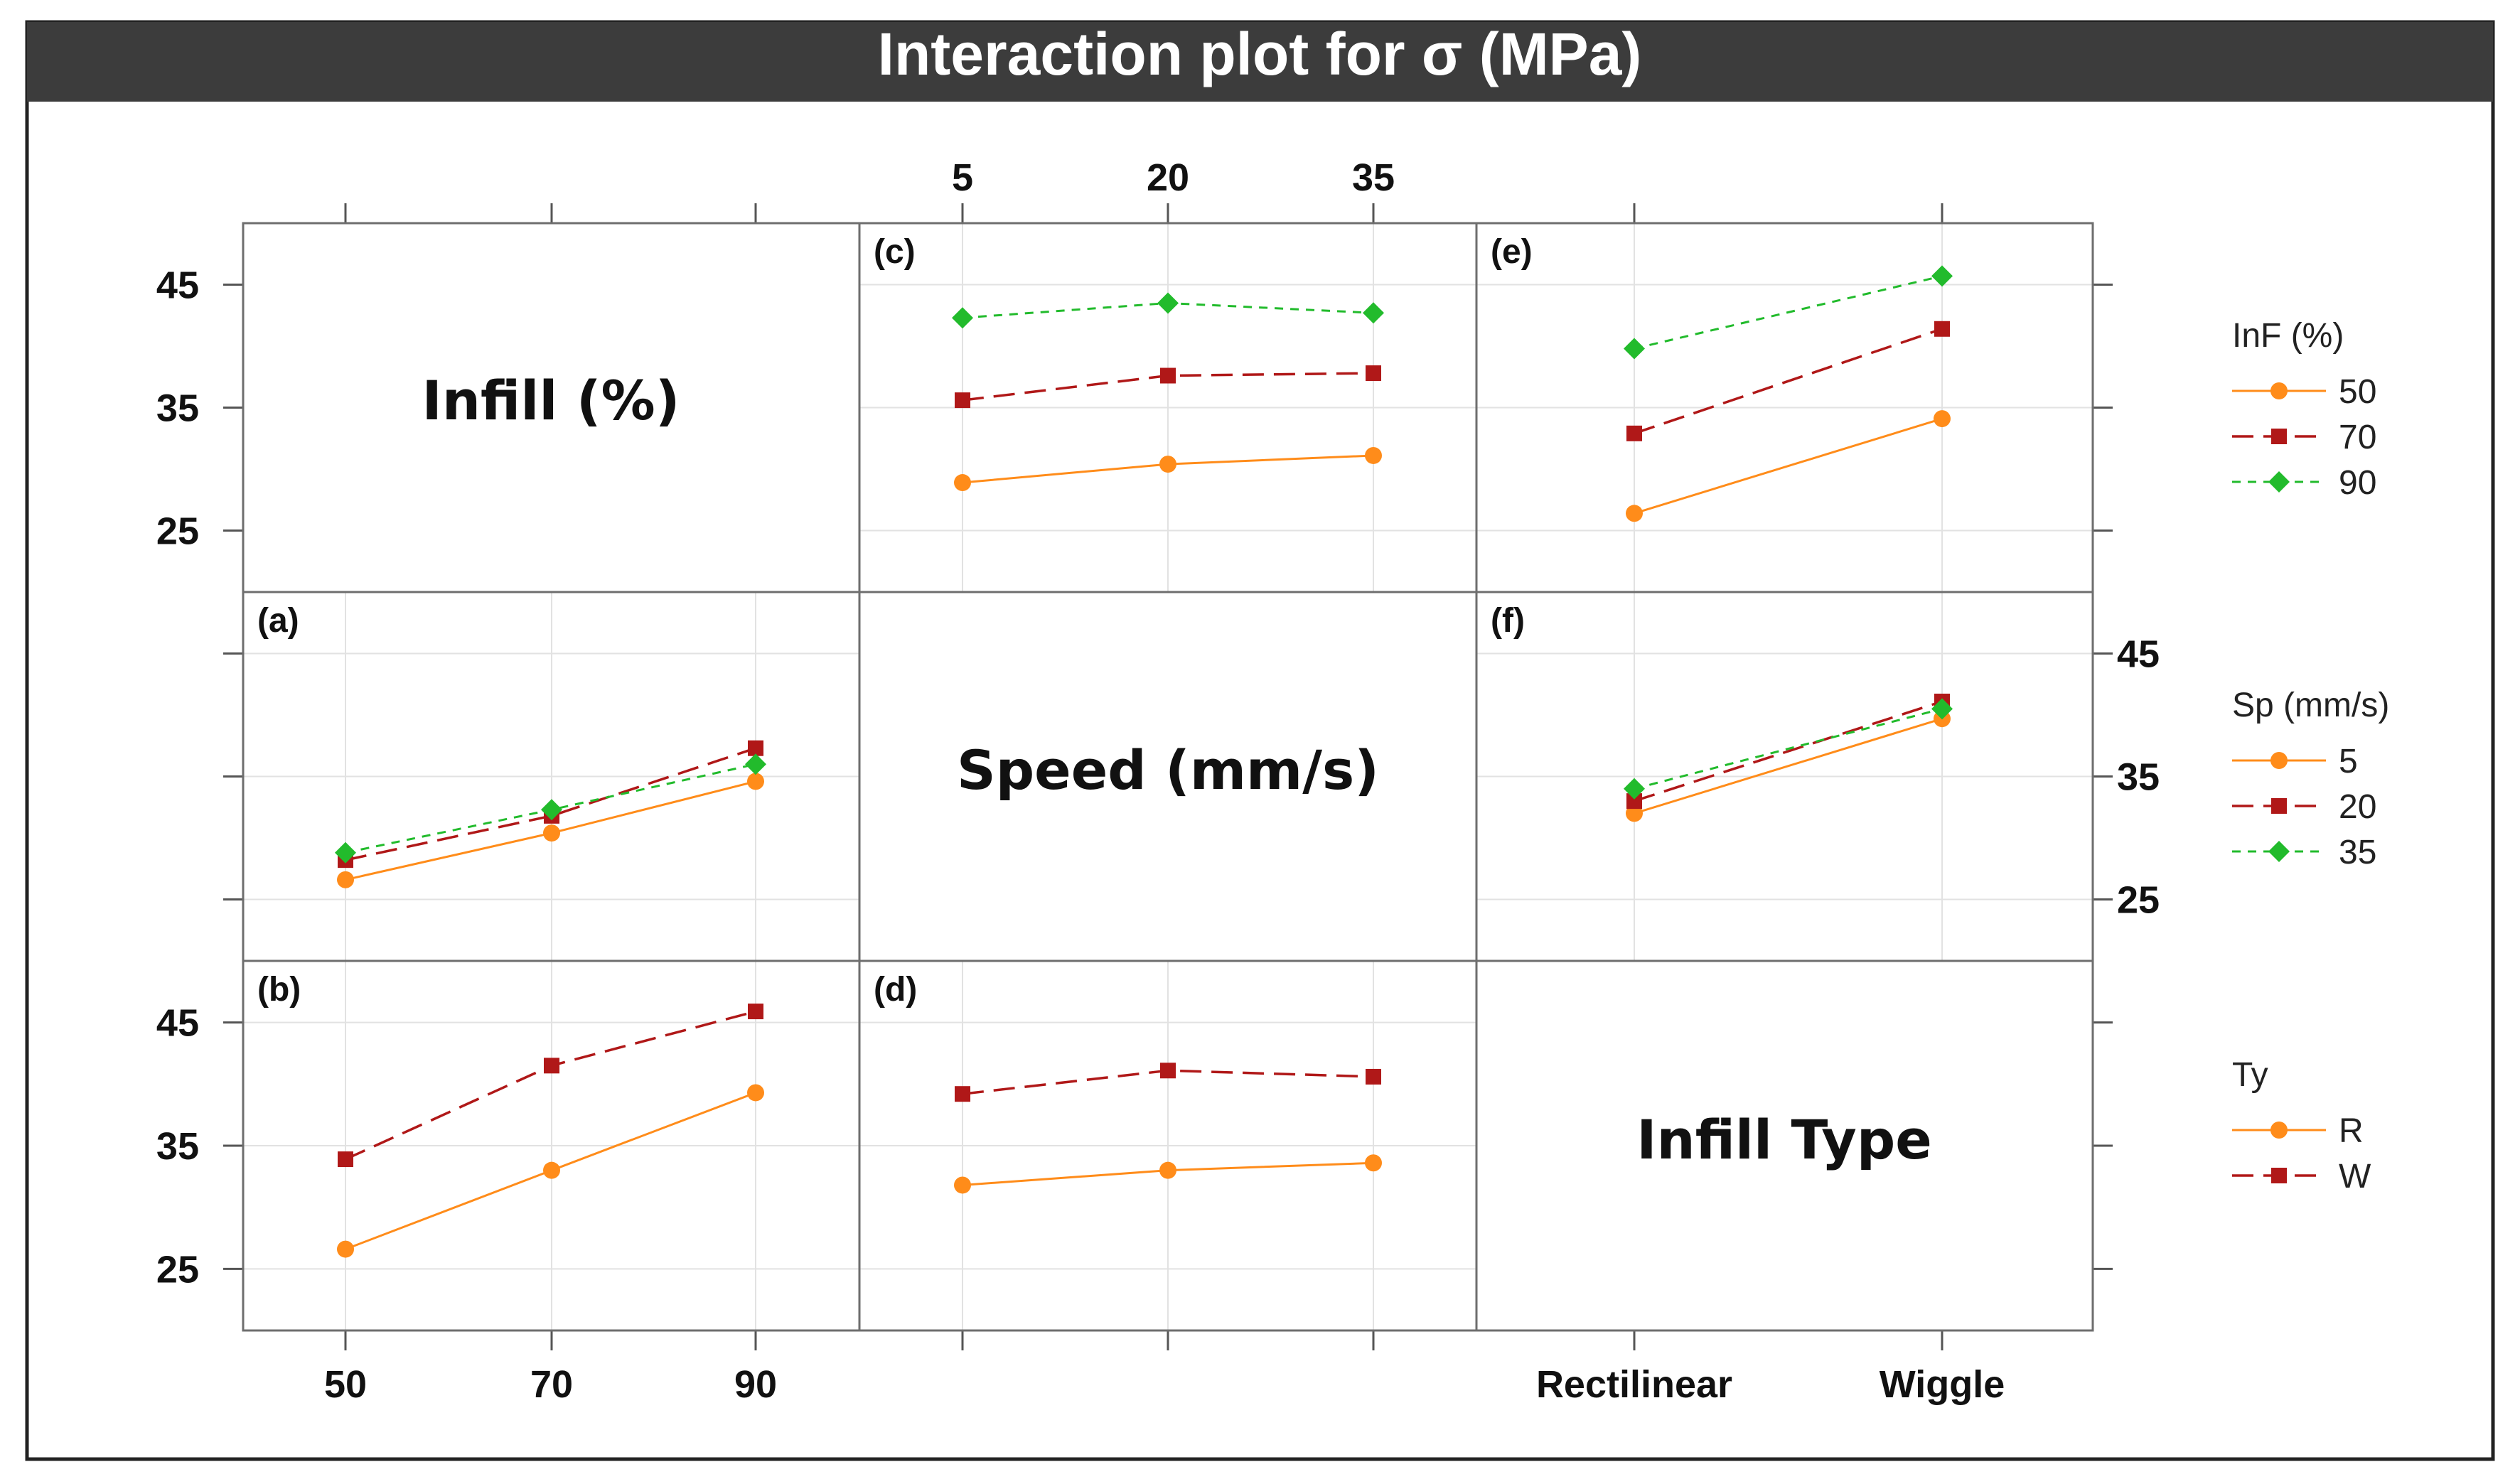  I want to click on panel-d: (d), so click(1128, 1082).